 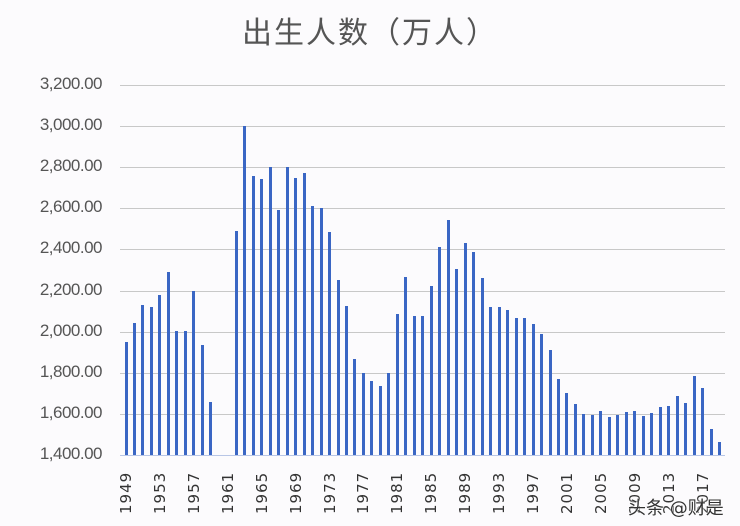 What do you see at coordinates (321, 331) in the screenshot?
I see `bar-1972` at bounding box center [321, 331].